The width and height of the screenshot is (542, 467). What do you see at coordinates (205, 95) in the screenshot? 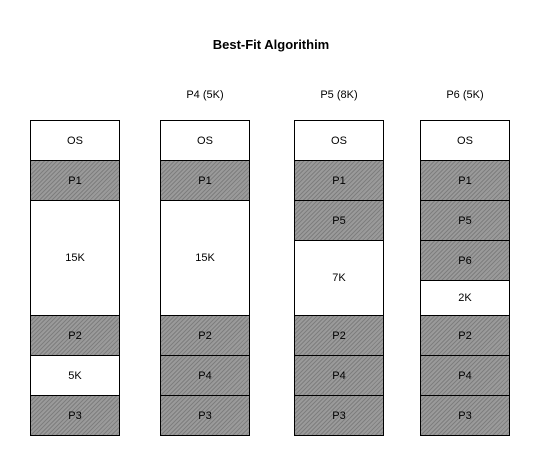
I see `column-header-p4: P4 (5K)` at bounding box center [205, 95].